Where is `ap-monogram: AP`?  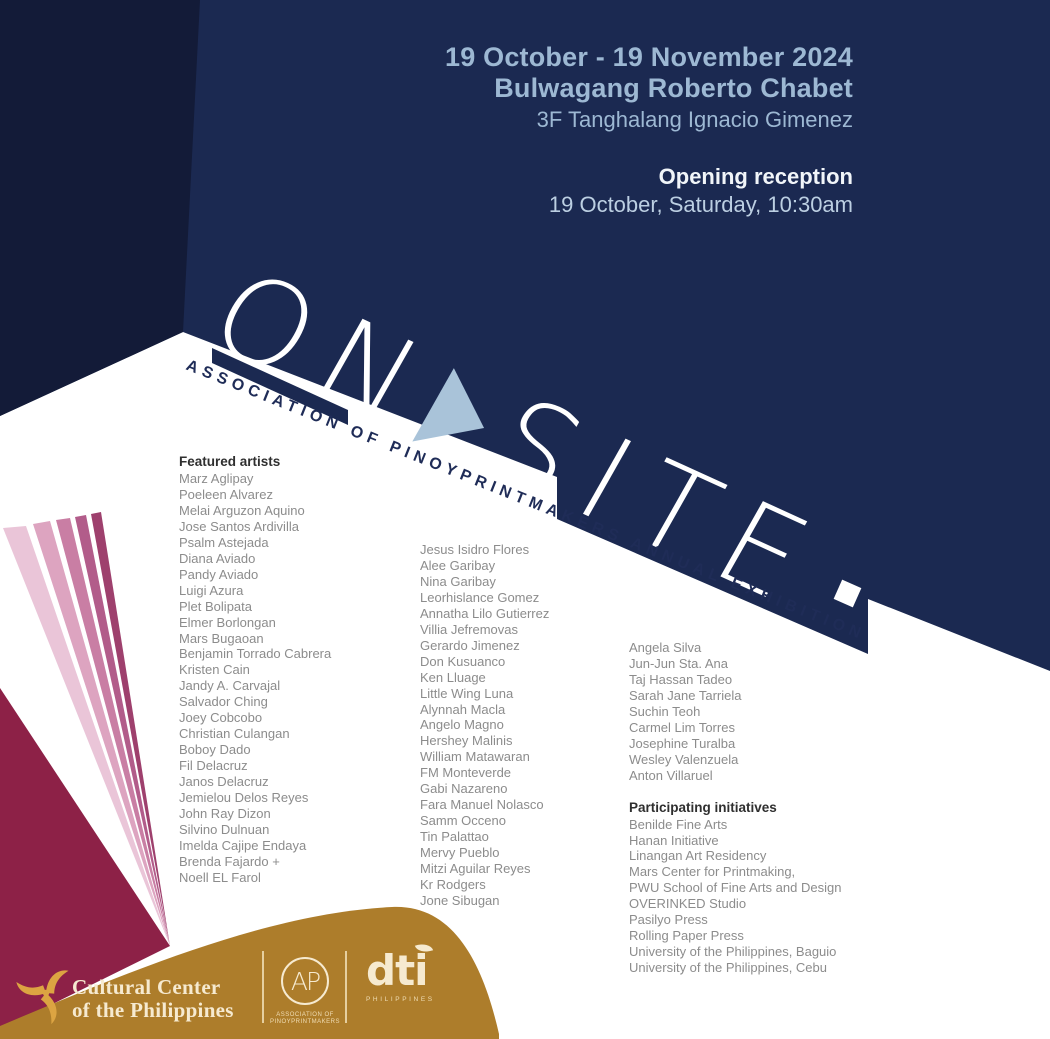
ap-monogram: AP is located at coordinates (305, 981).